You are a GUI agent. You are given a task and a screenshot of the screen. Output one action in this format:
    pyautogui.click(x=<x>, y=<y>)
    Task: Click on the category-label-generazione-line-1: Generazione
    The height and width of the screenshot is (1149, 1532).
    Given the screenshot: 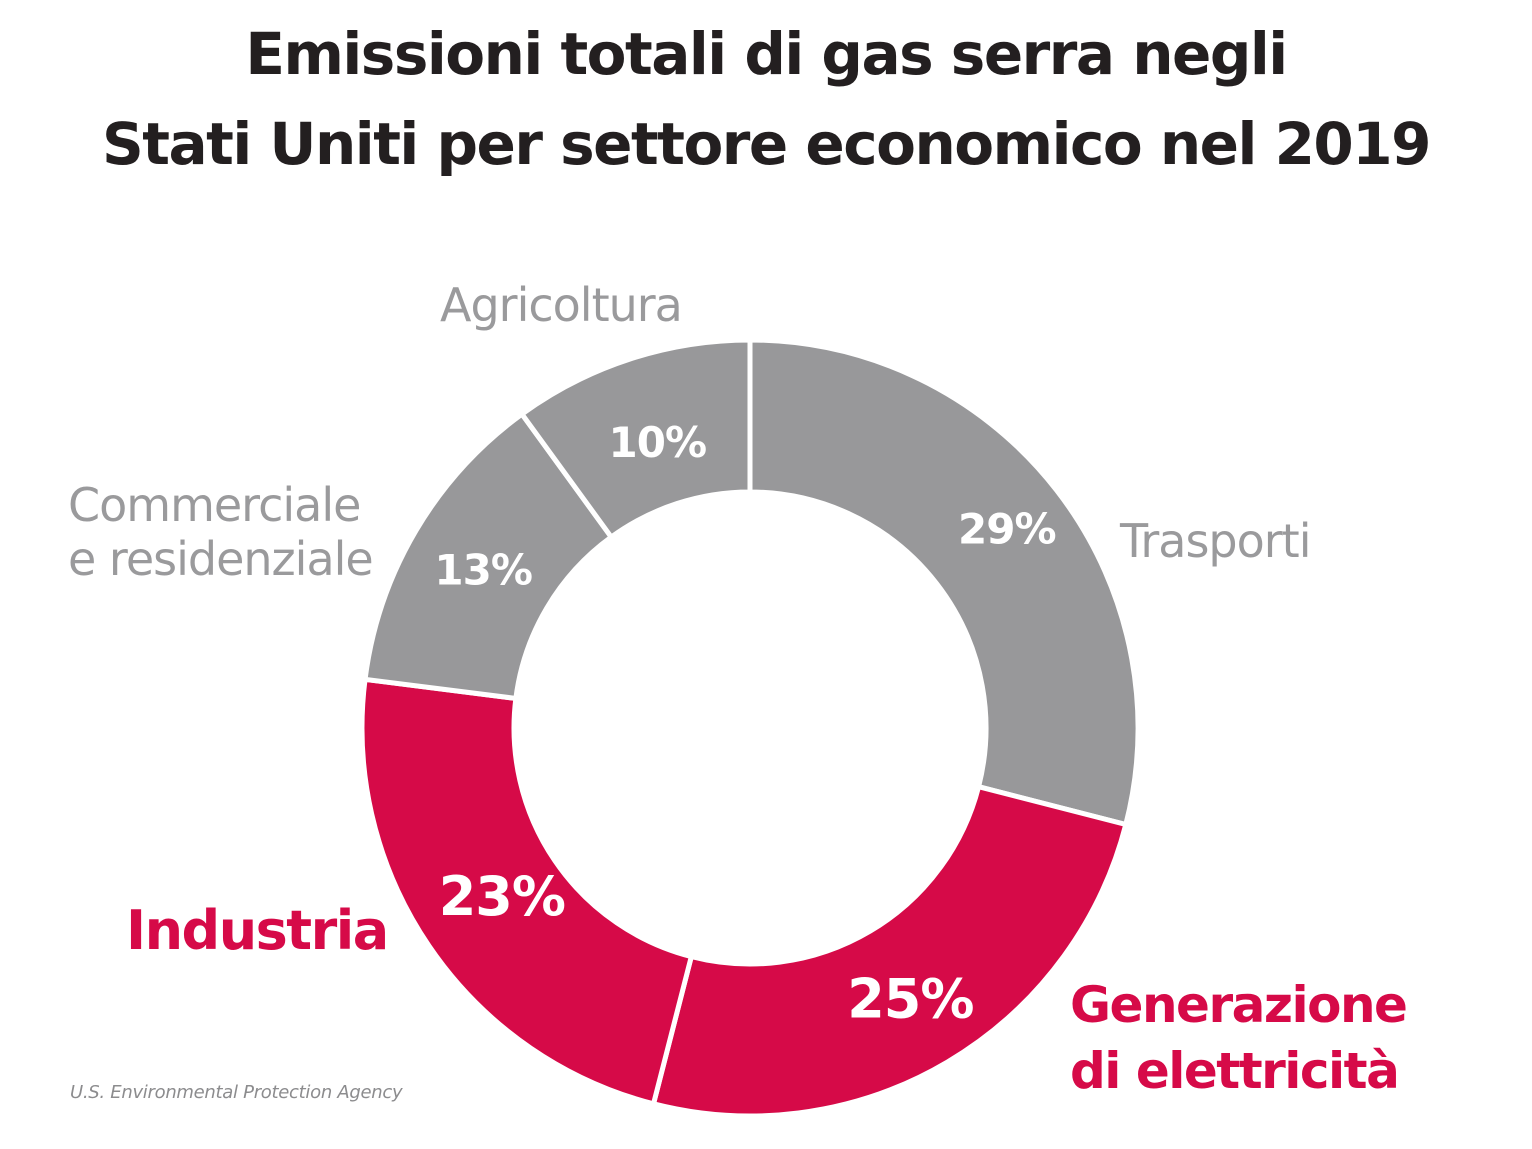 What is the action you would take?
    pyautogui.click(x=1239, y=1005)
    